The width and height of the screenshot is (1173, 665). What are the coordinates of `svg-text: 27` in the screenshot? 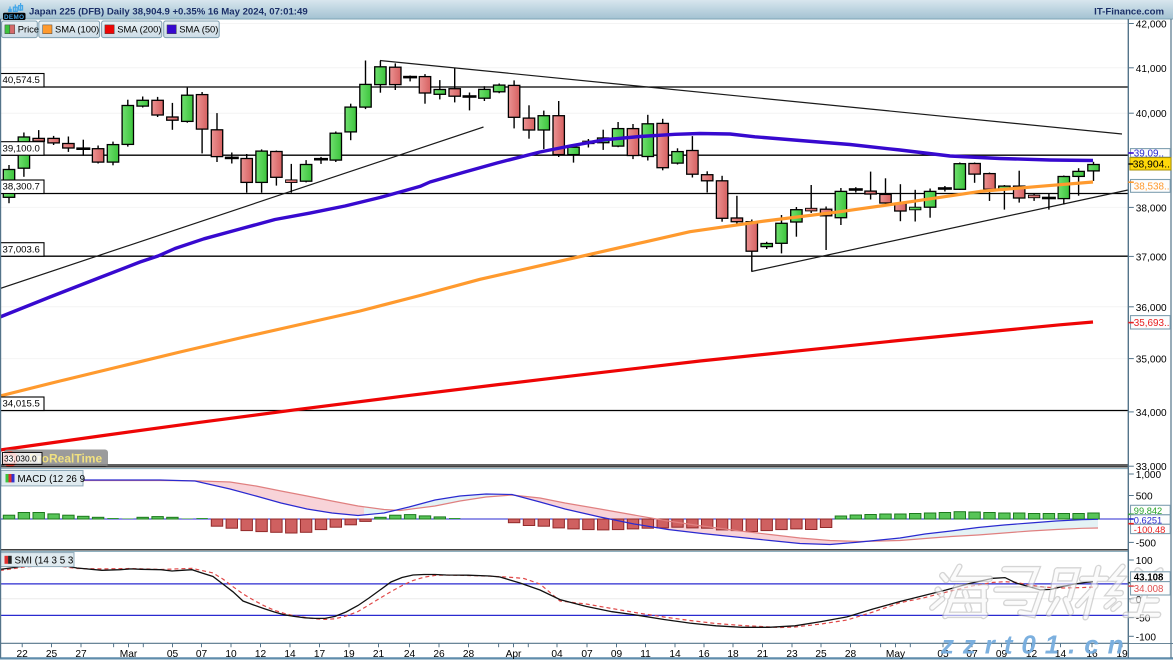 It's located at (81, 654).